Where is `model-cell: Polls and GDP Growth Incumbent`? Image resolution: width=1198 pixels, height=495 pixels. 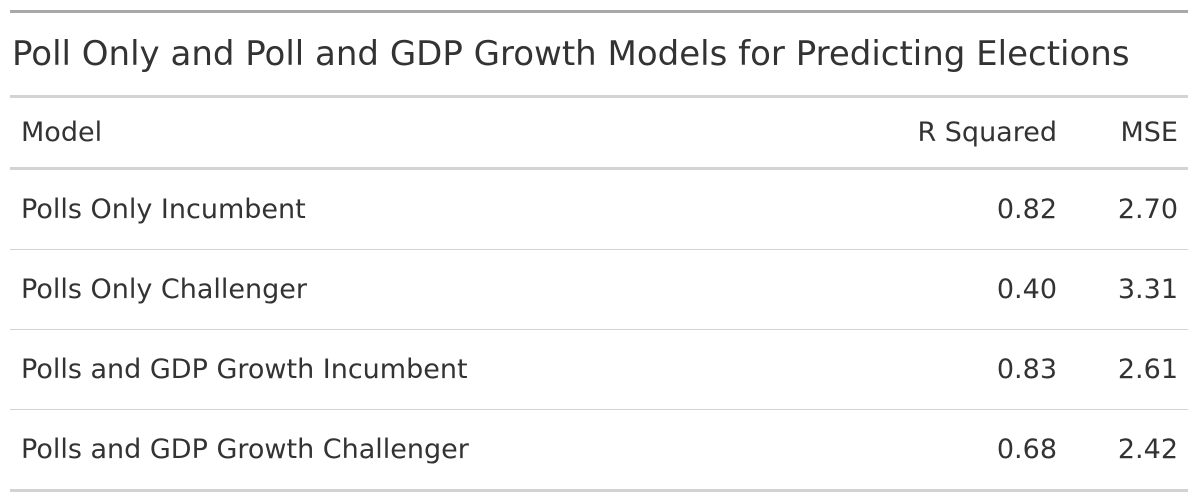 model-cell: Polls and GDP Growth Incumbent is located at coordinates (423, 369).